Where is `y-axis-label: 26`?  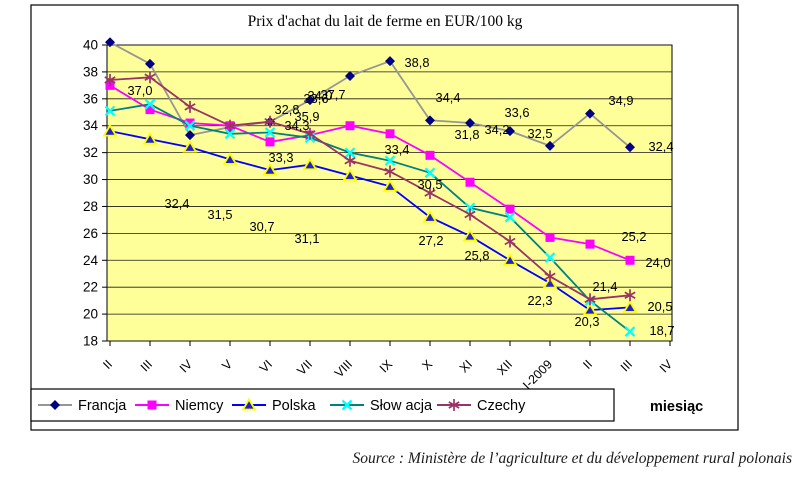
y-axis-label: 26 is located at coordinates (90, 233).